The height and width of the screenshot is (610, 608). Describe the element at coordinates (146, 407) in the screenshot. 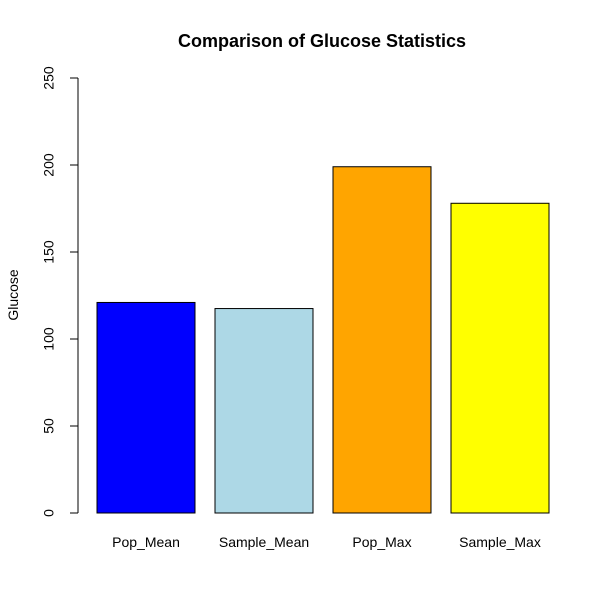

I see `bar-pop-mean` at that location.